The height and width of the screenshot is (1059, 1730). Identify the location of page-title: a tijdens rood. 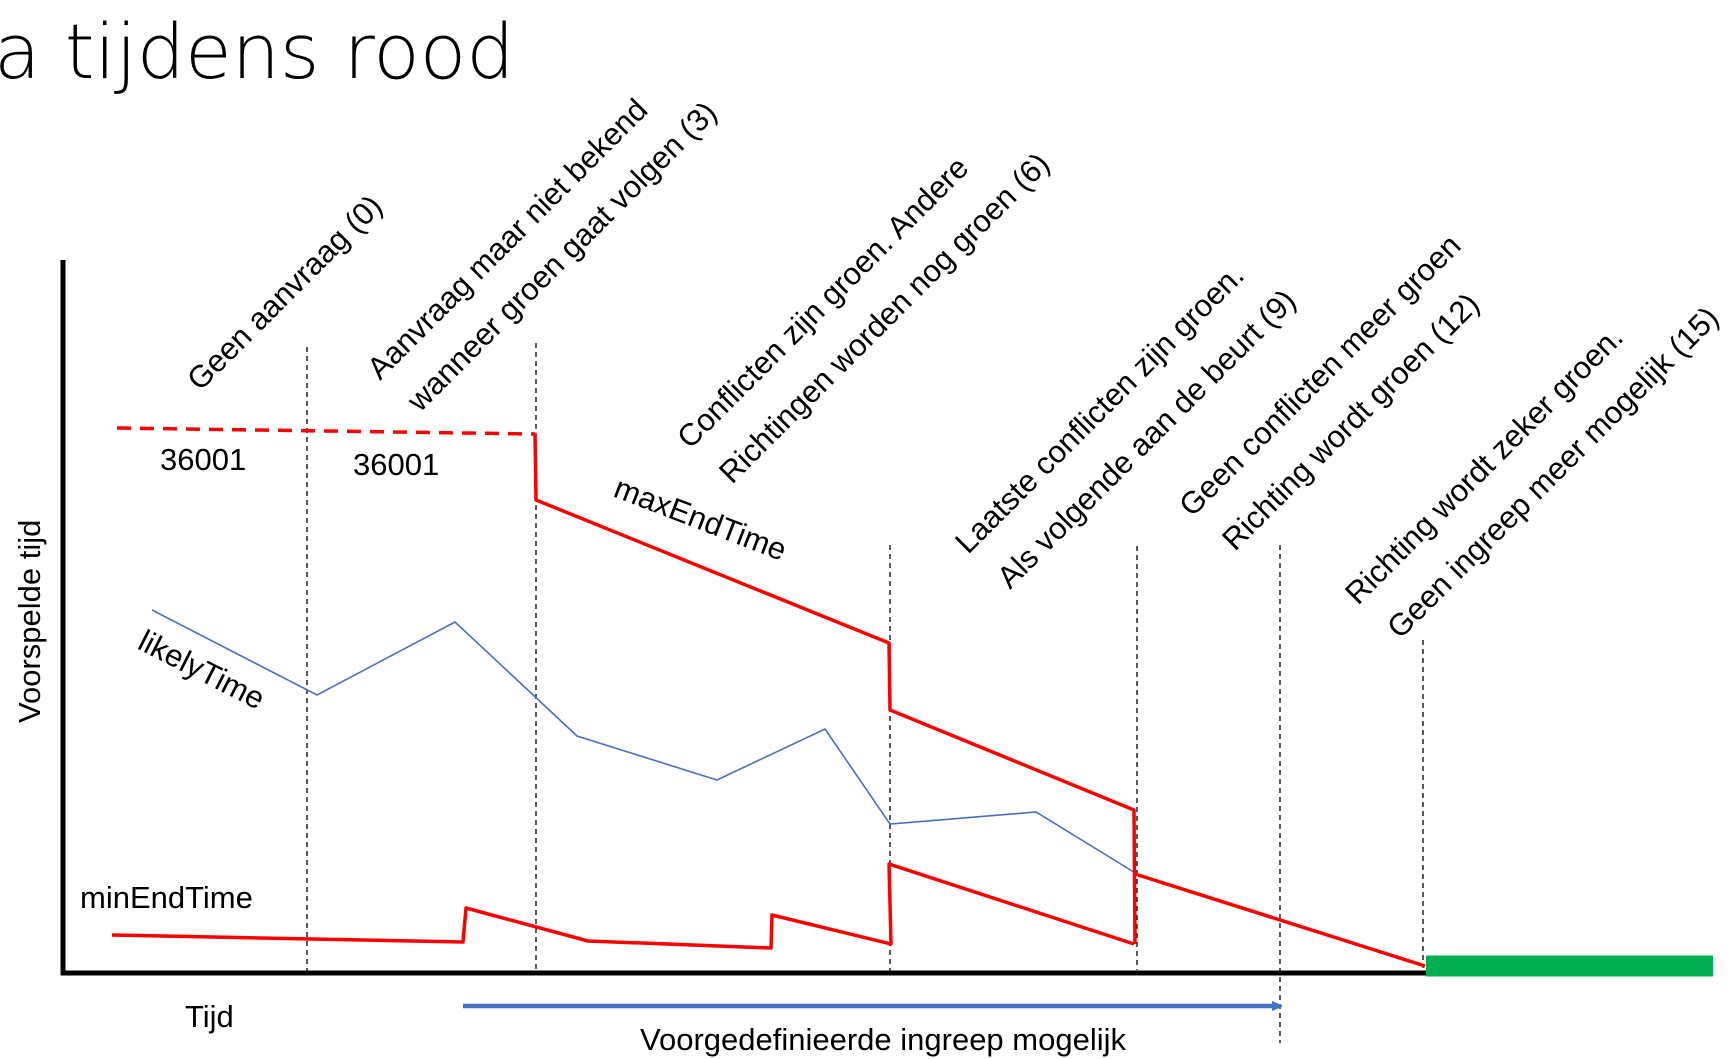
(257, 51).